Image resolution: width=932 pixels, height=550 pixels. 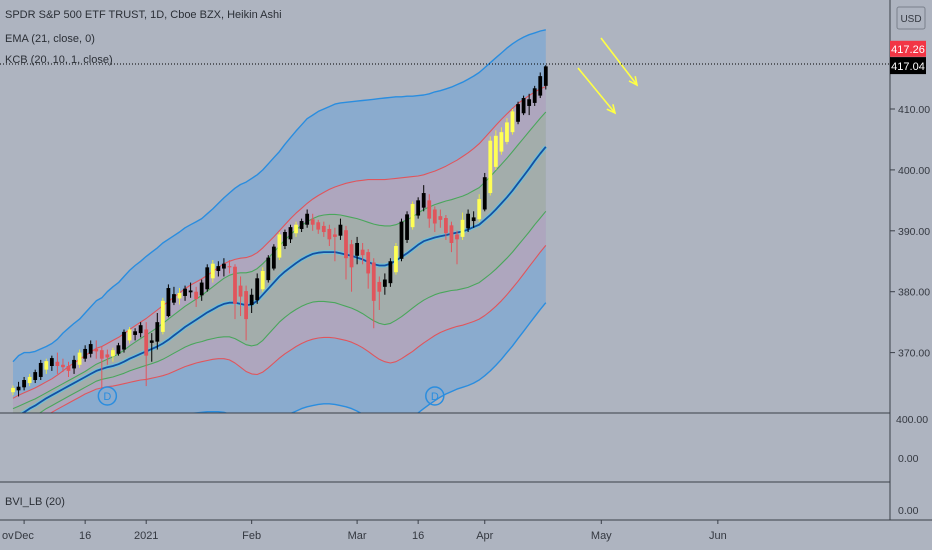 I want to click on currency-box, so click(x=911, y=18).